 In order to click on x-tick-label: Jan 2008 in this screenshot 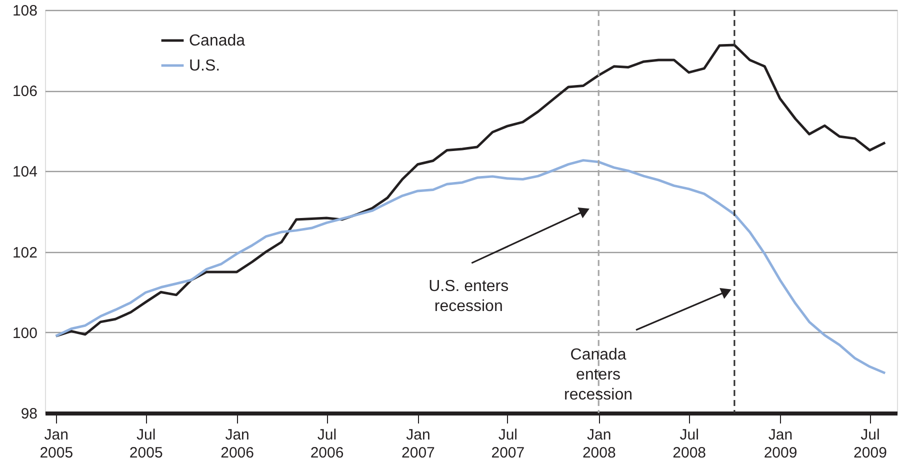, I will do `click(599, 444)`.